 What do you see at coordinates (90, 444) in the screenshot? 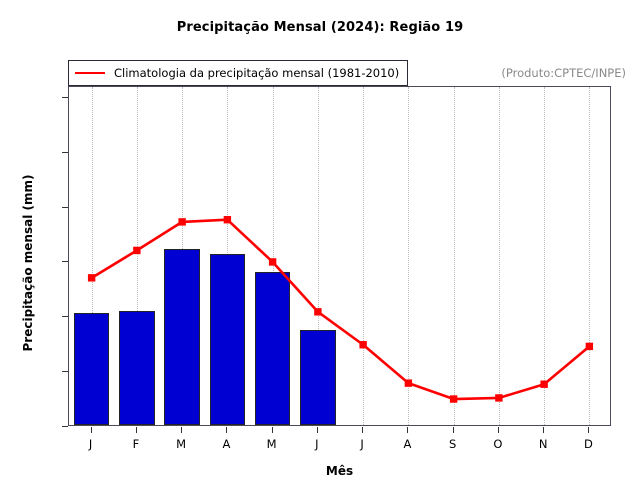
I see `x-tick-label-0: J` at bounding box center [90, 444].